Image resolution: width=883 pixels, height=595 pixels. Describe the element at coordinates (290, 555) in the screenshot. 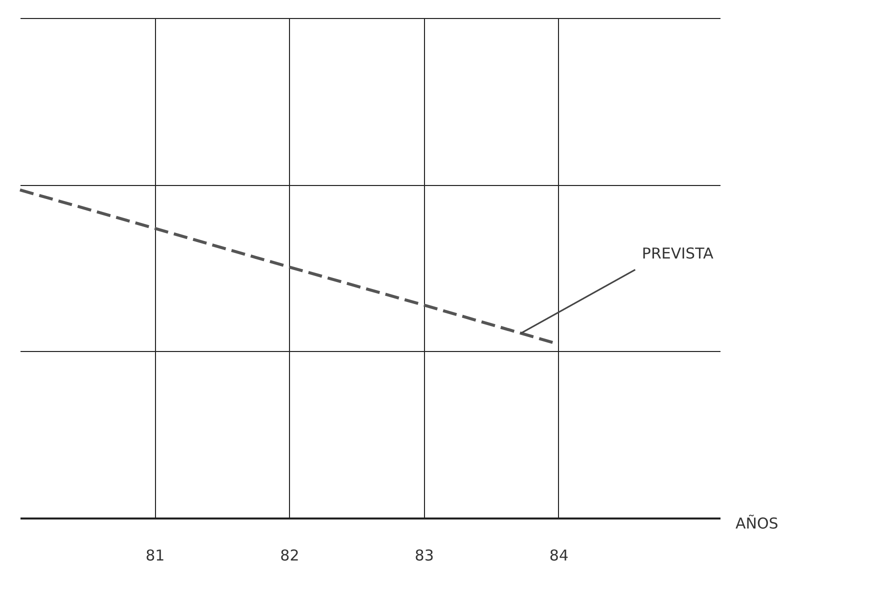

I see `x-tick-label: 82` at that location.